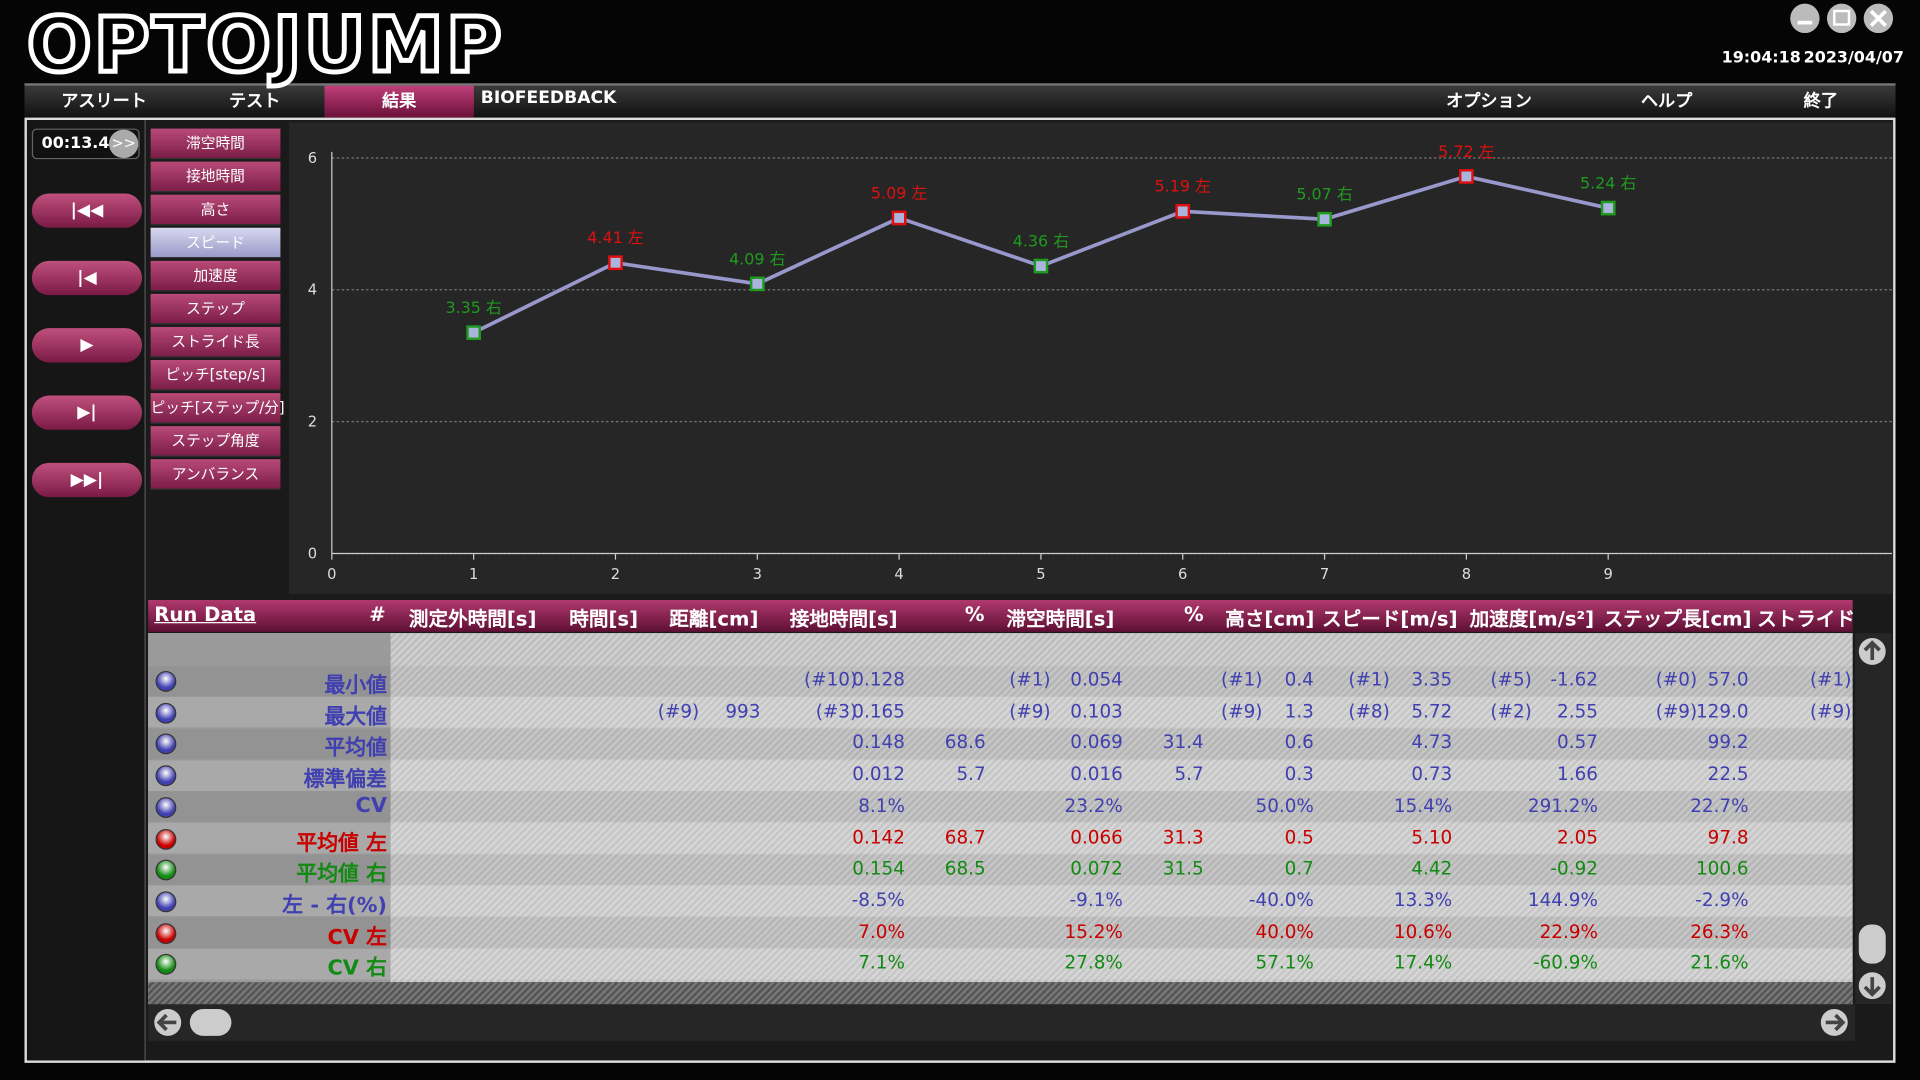 This screenshot has height=1080, width=1920. Describe the element at coordinates (965, 836) in the screenshot. I see `table-cell: 68.7` at that location.